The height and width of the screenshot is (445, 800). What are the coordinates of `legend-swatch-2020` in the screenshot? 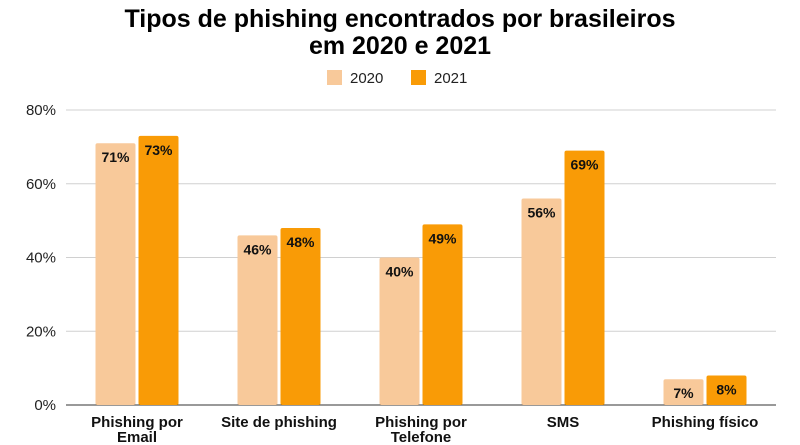 It's located at (334, 77).